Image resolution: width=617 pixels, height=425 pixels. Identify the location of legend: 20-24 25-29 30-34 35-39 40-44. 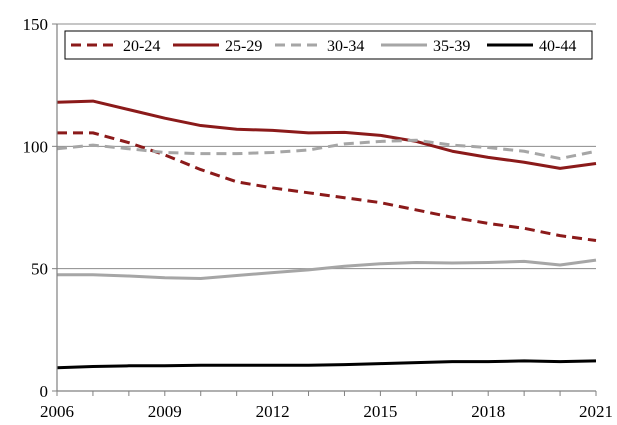
(328, 45).